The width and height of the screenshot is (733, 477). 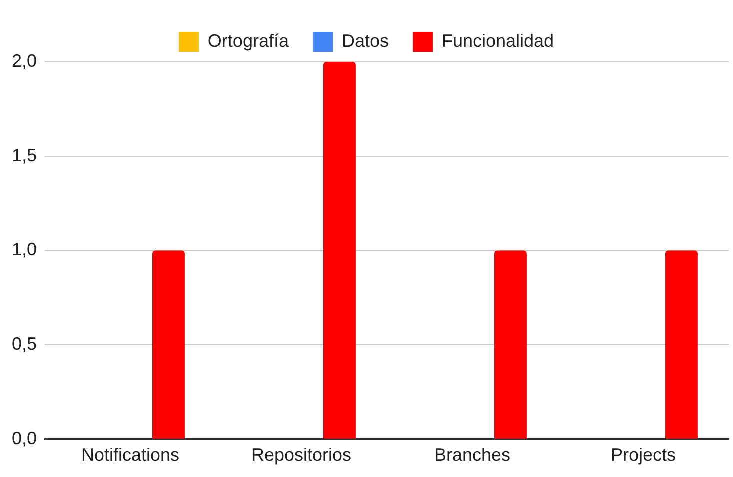 I want to click on legend-label: Funcionalidad, so click(x=498, y=40).